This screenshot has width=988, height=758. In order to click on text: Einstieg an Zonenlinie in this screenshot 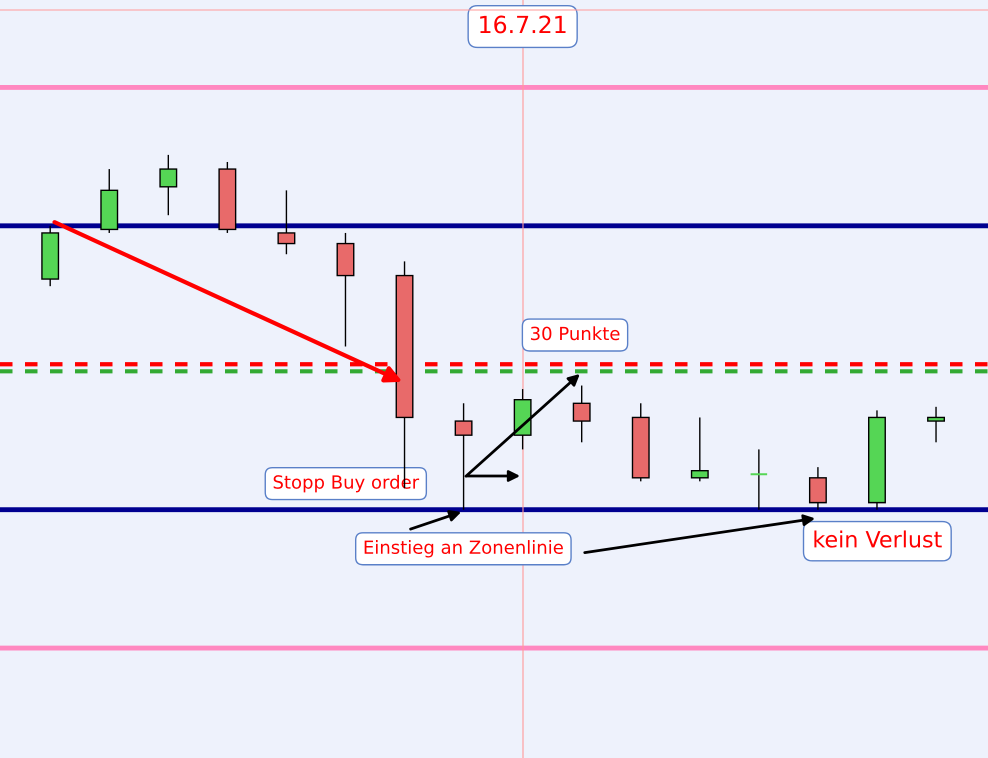, I will do `click(463, 549)`.